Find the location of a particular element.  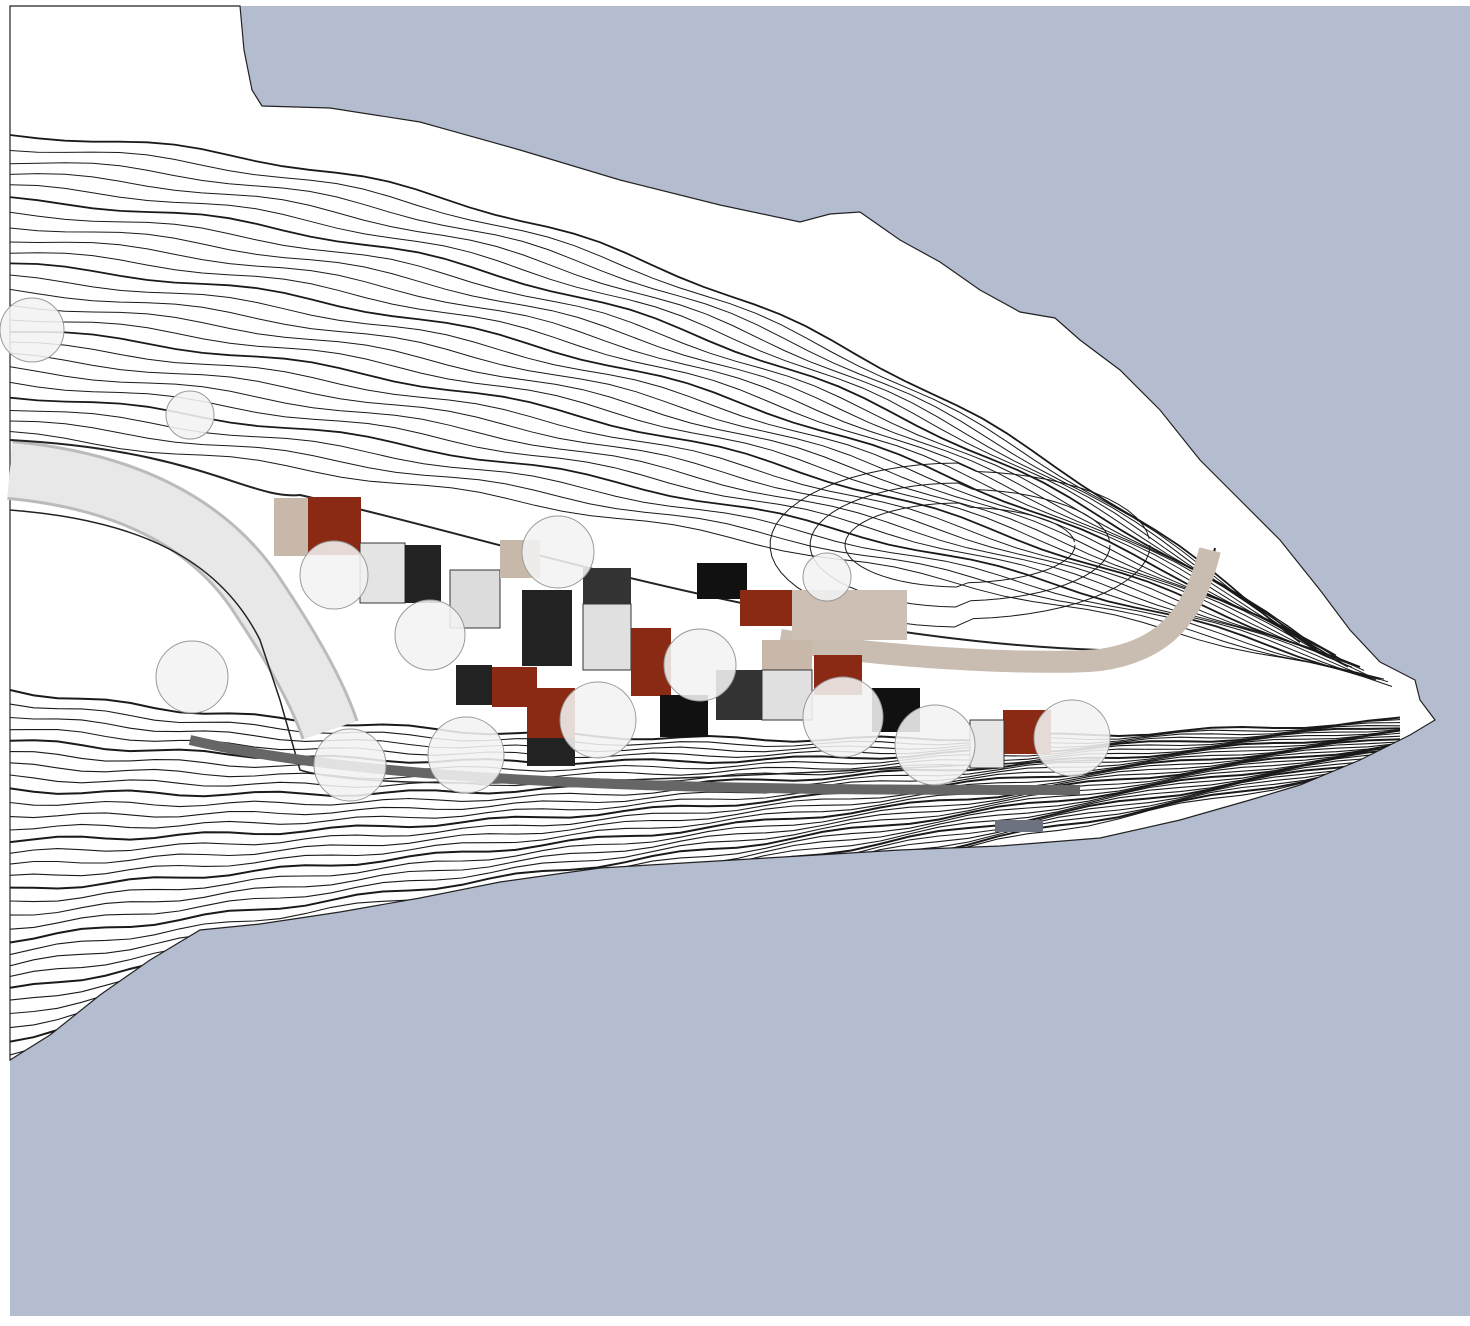

access-road-surface is located at coordinates (181, 591).